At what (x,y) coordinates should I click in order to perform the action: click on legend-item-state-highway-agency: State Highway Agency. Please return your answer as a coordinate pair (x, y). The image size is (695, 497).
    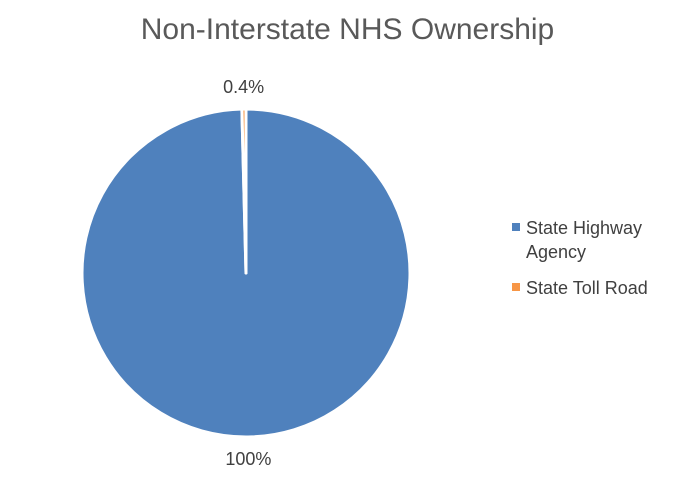
    Looking at the image, I should click on (597, 240).